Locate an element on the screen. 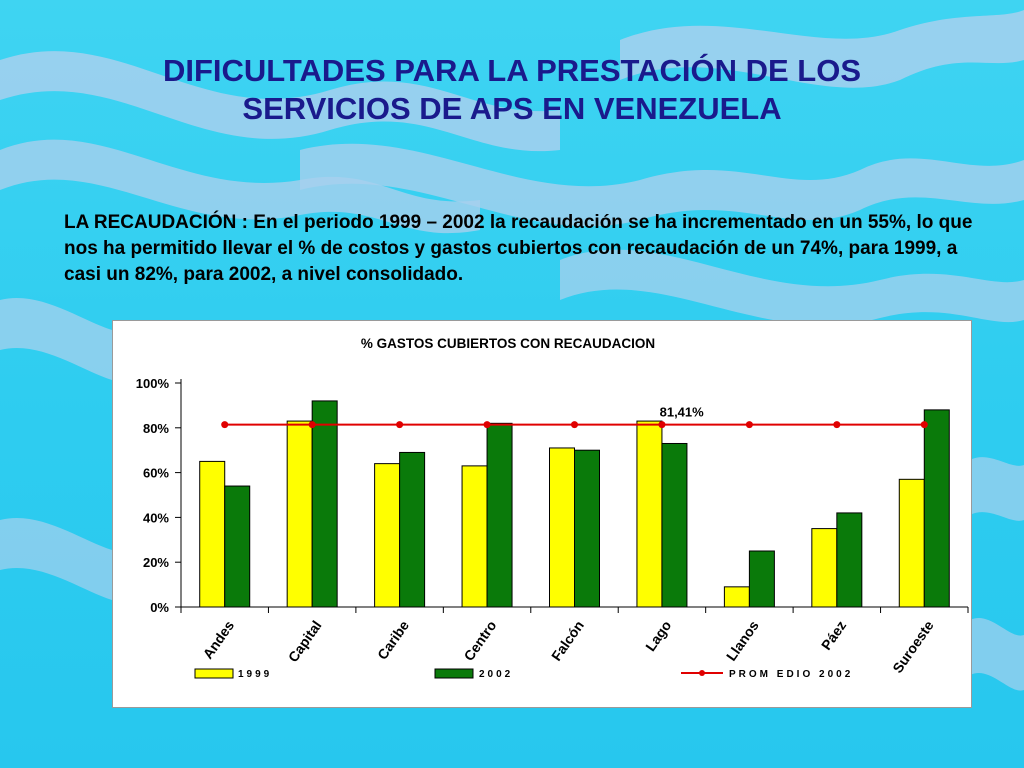  category-label: Suroeste is located at coordinates (913, 646).